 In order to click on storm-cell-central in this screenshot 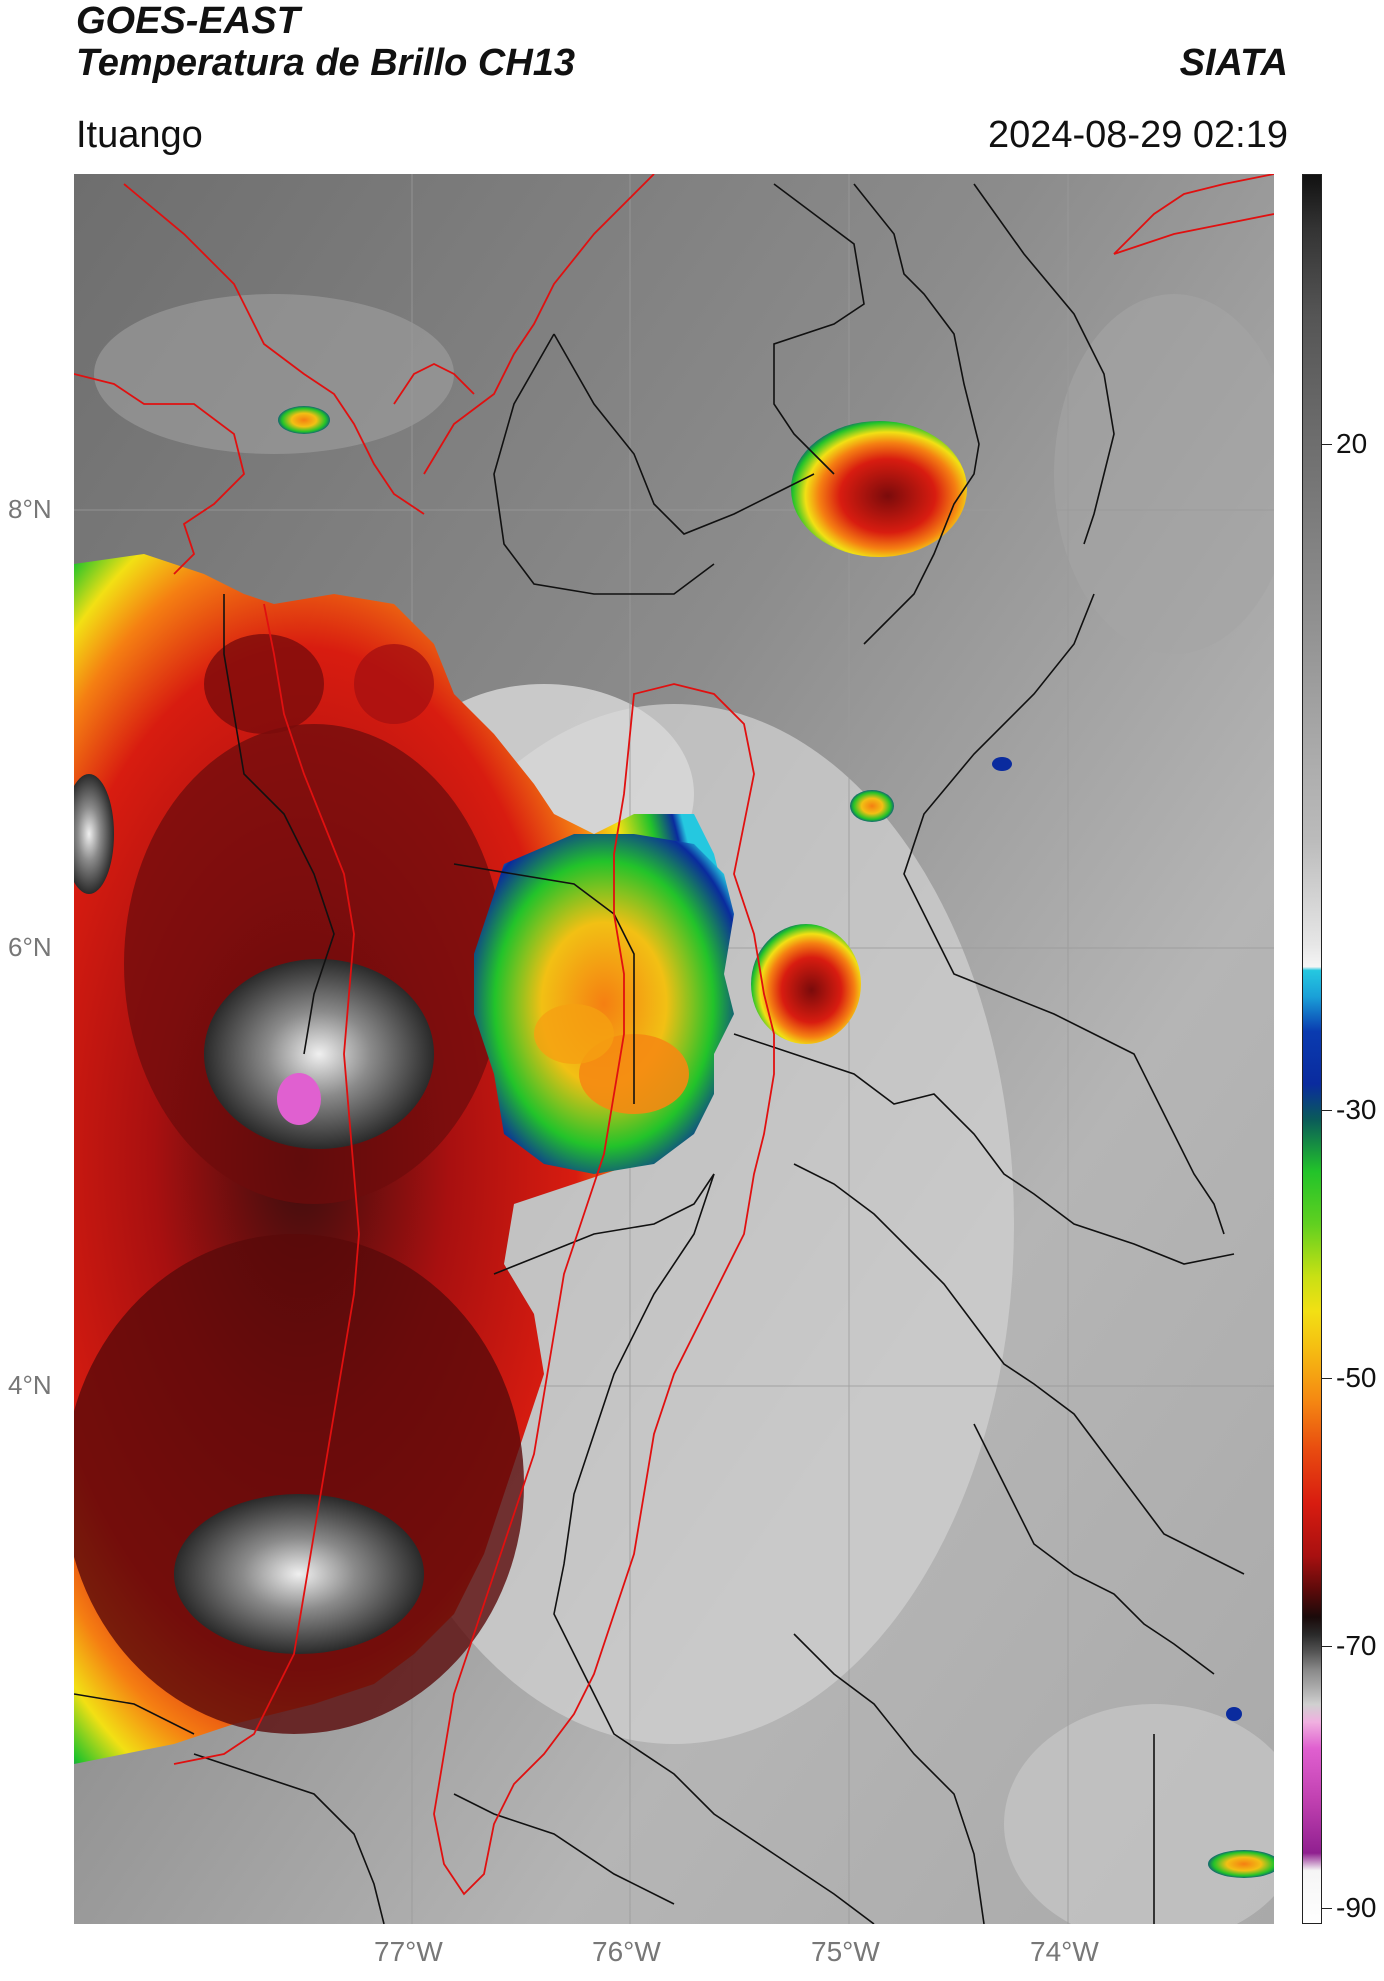, I will do `click(604, 1004)`.